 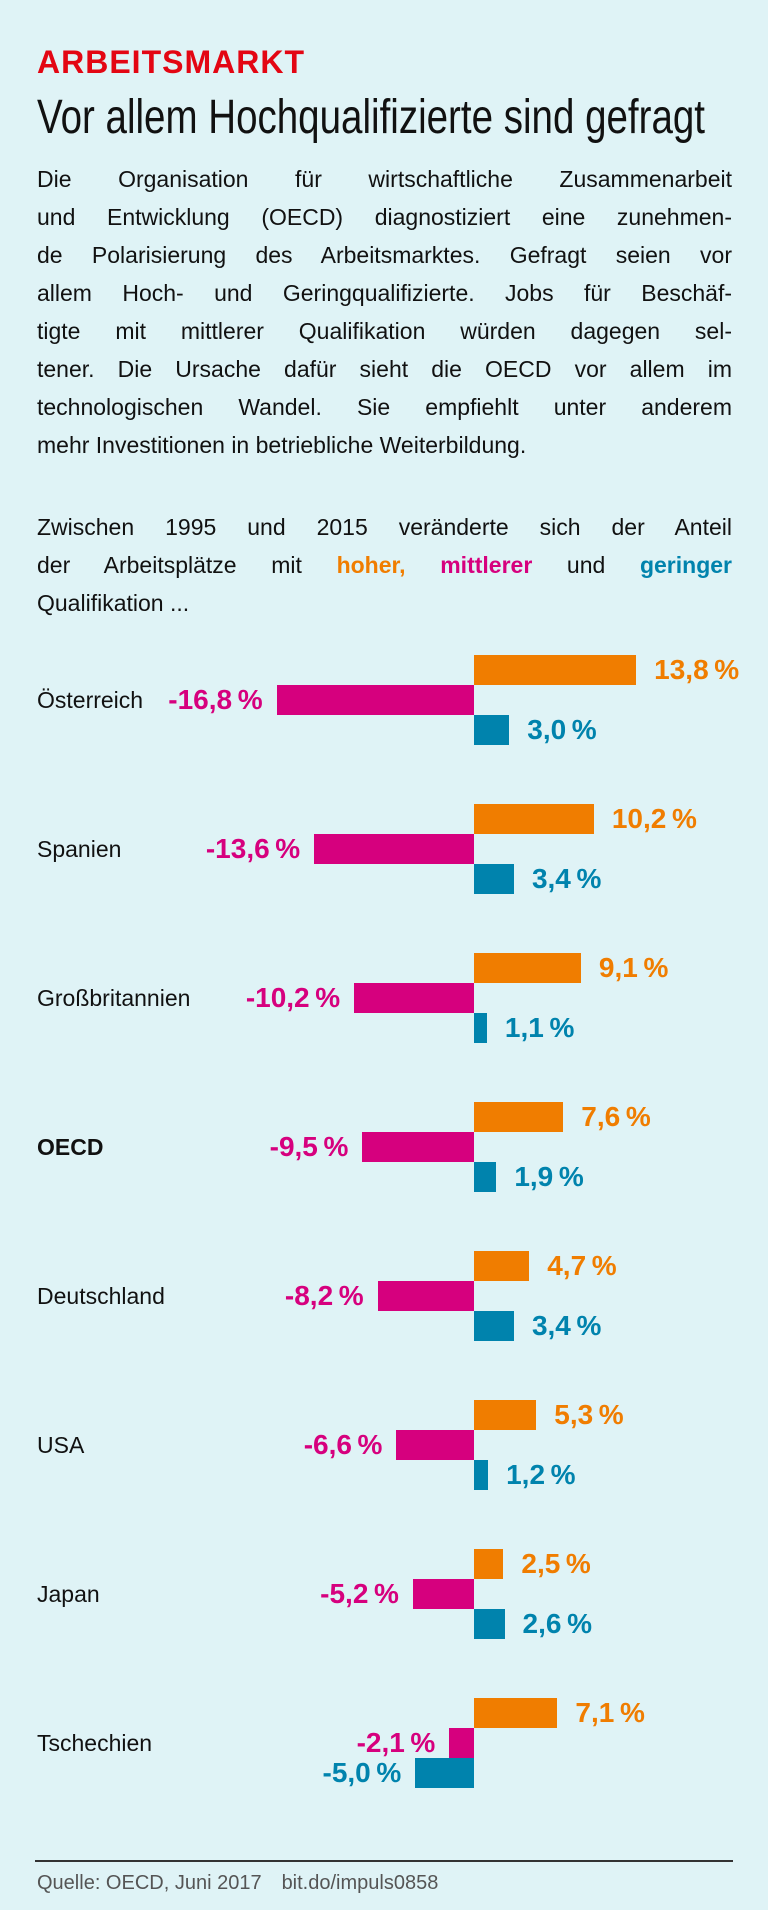 What do you see at coordinates (293, 997) in the screenshot?
I see `value-label-mid: -10,2 %` at bounding box center [293, 997].